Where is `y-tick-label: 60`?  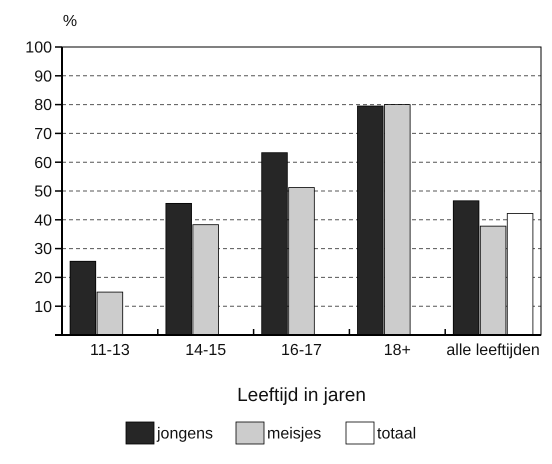
y-tick-label: 60 is located at coordinates (43, 163).